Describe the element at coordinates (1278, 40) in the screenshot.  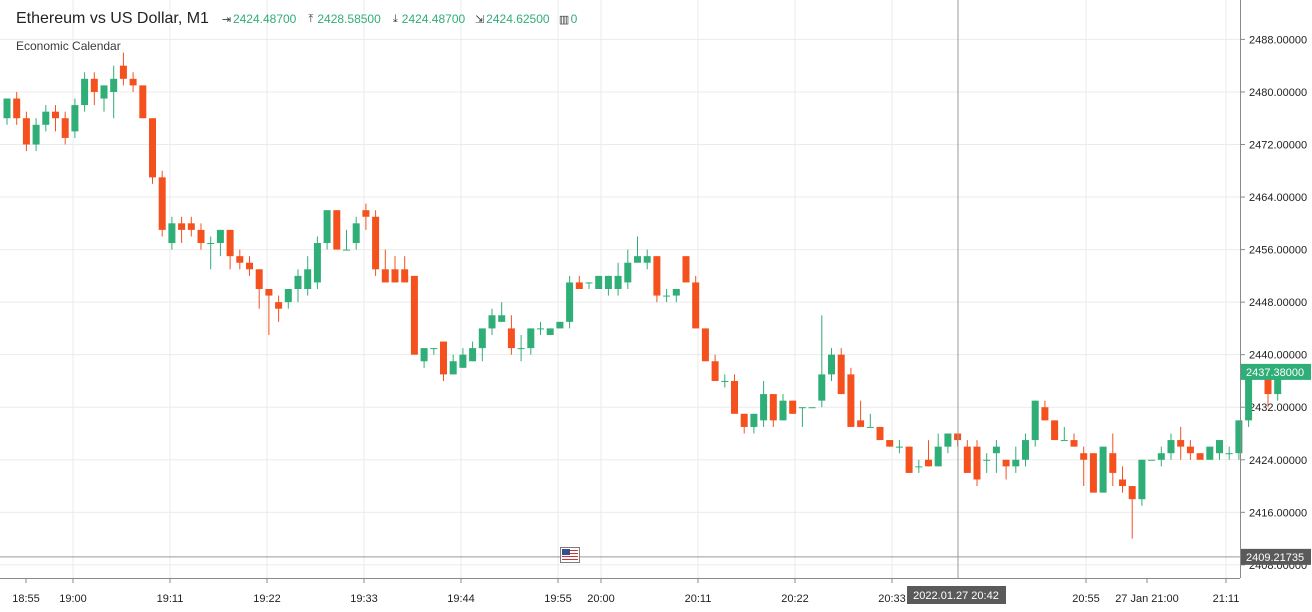
I see `y-tick-label: 2488.00000` at that location.